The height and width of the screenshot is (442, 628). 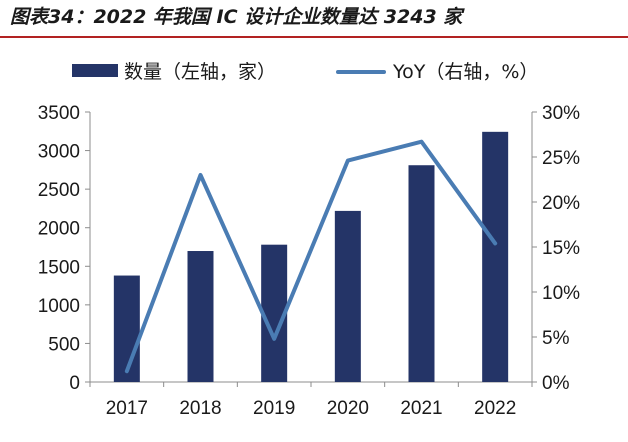 I want to click on left-axis-ticks: 0 500 1000 1500 2000 2500 3000 3500, so click(x=64, y=248).